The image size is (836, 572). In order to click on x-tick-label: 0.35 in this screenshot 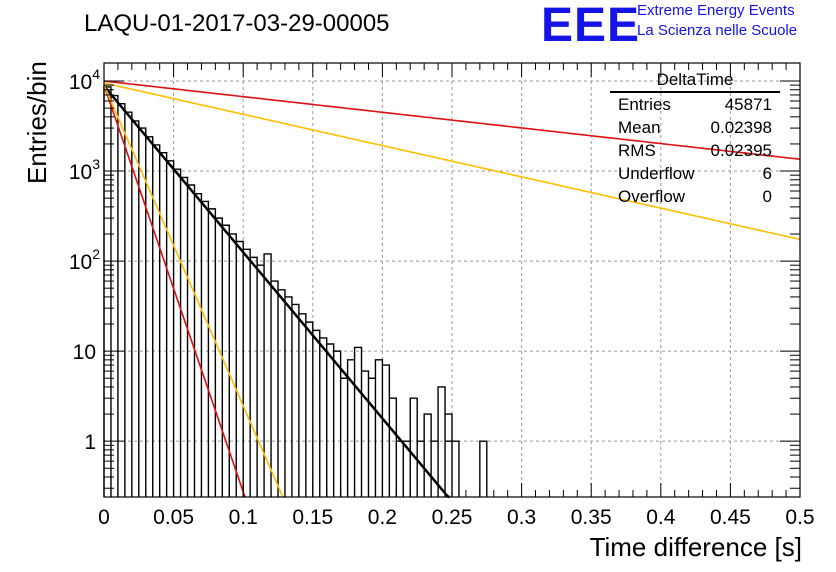, I will do `click(591, 517)`.